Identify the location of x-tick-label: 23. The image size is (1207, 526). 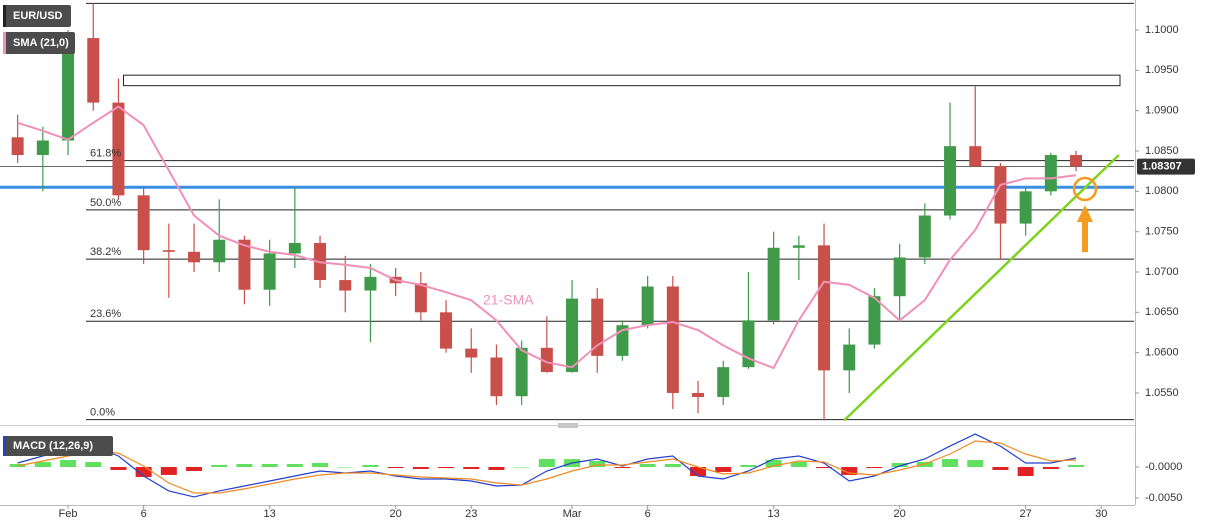
(471, 514).